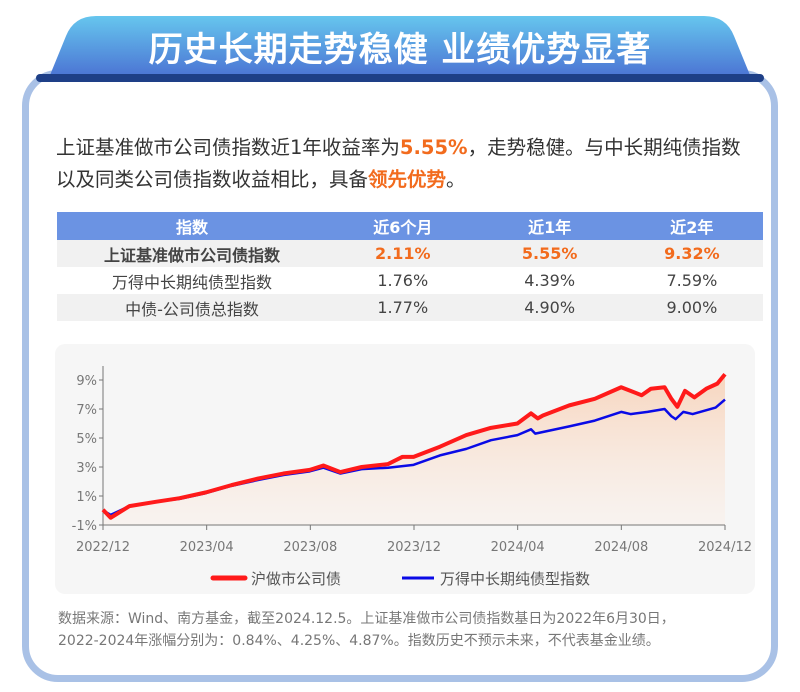 This screenshot has width=800, height=692. Describe the element at coordinates (550, 280) in the screenshot. I see `return-1y: 4.39%` at that location.